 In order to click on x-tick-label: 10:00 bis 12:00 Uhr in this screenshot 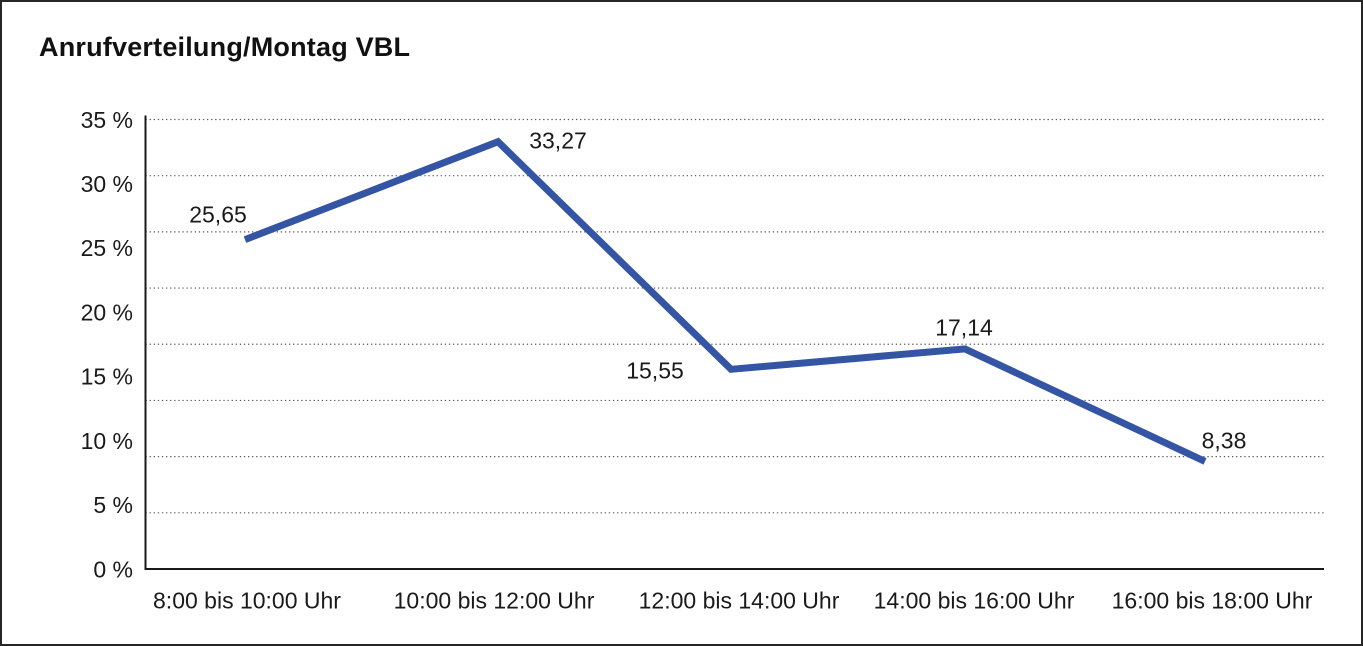, I will do `click(494, 600)`.